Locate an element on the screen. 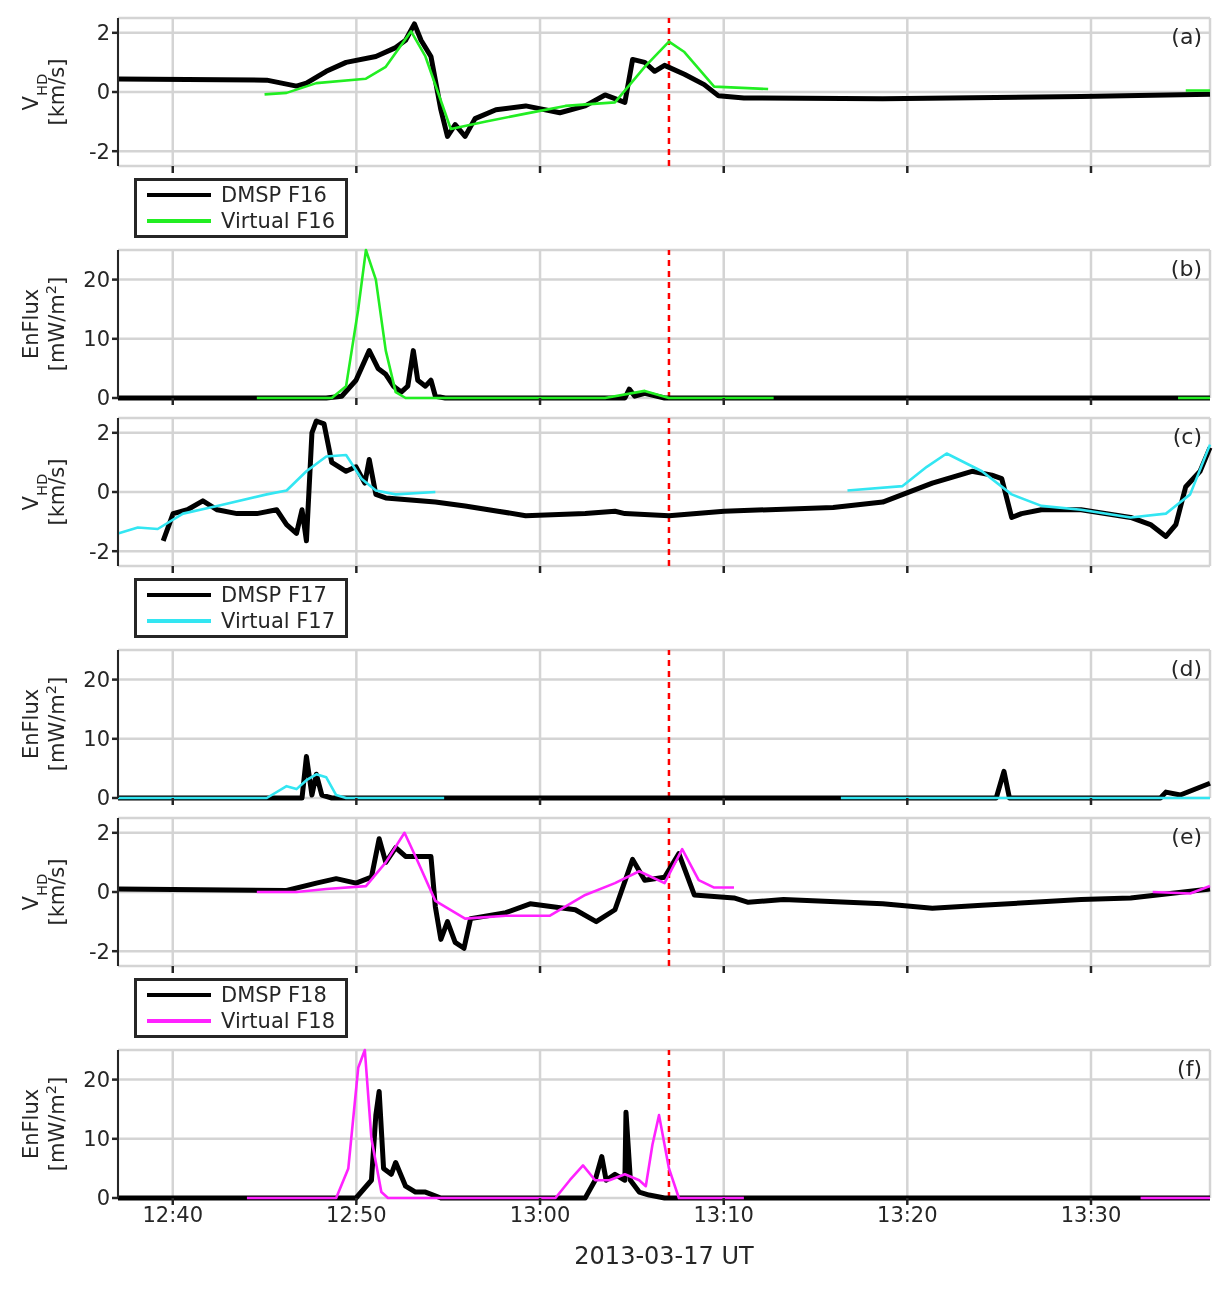  legend-label: DMSP F17 is located at coordinates (274, 595).